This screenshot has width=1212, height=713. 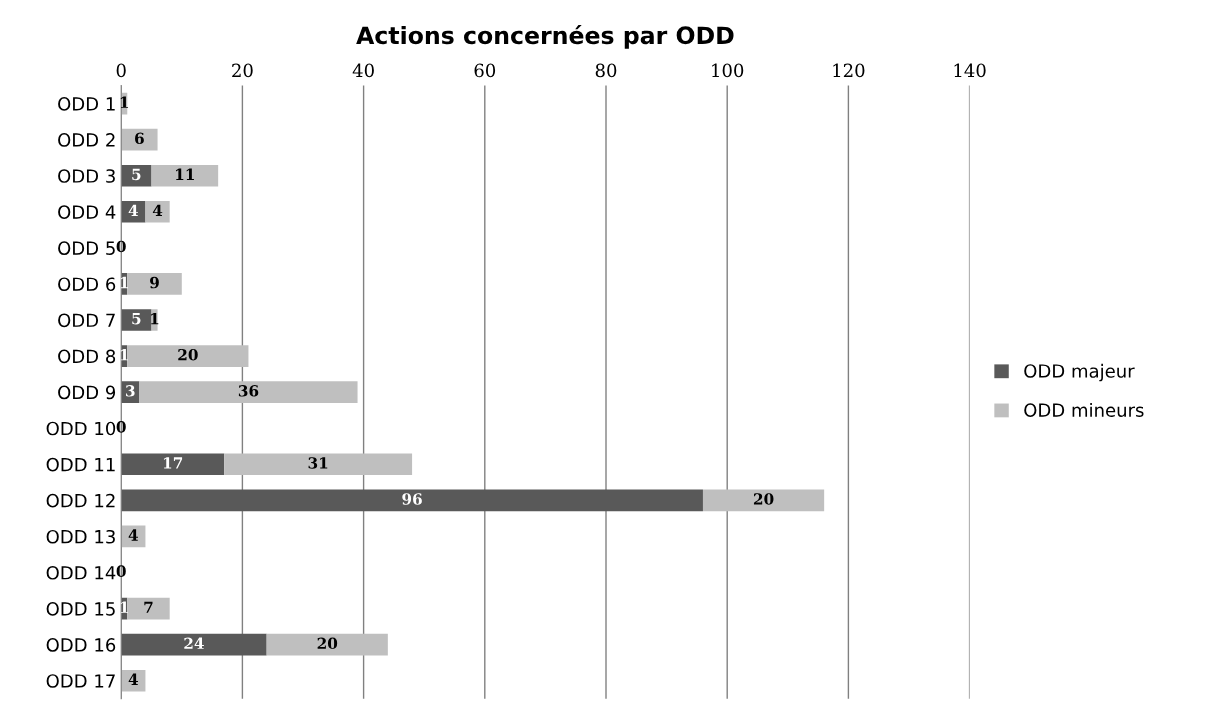 I want to click on x-tick-label: 60, so click(x=485, y=70).